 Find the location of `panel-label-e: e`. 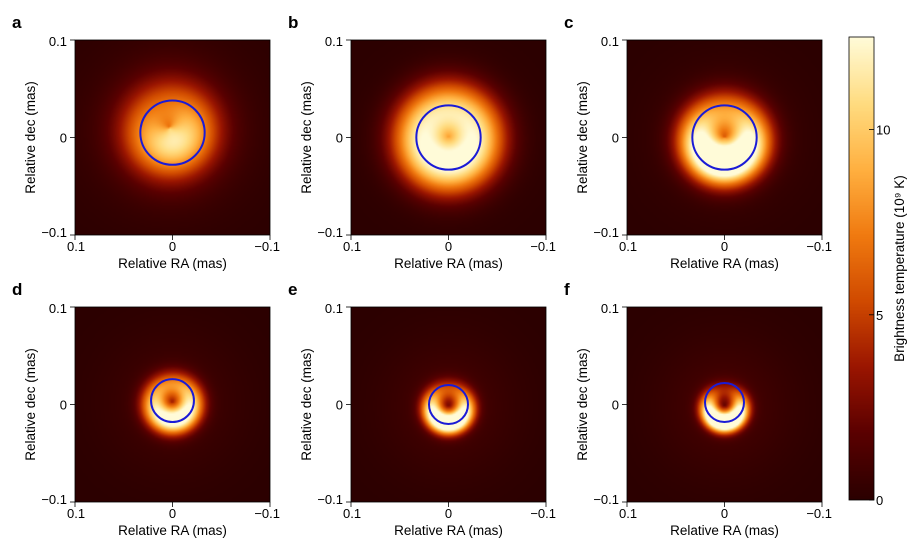

panel-label-e: e is located at coordinates (292, 289).